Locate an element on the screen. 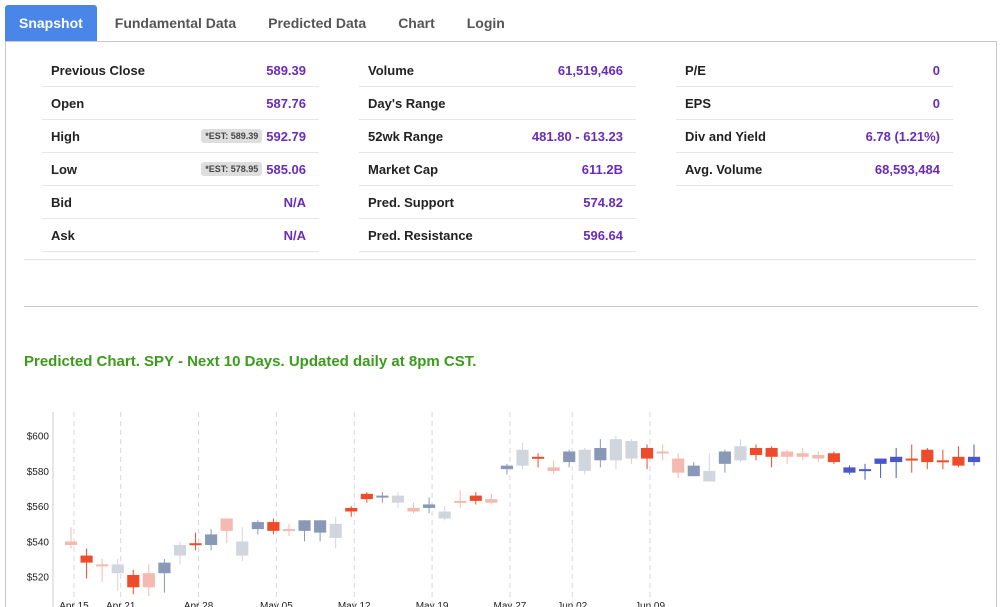 The image size is (1001, 607). y-tick-label: $520 is located at coordinates (38, 578).